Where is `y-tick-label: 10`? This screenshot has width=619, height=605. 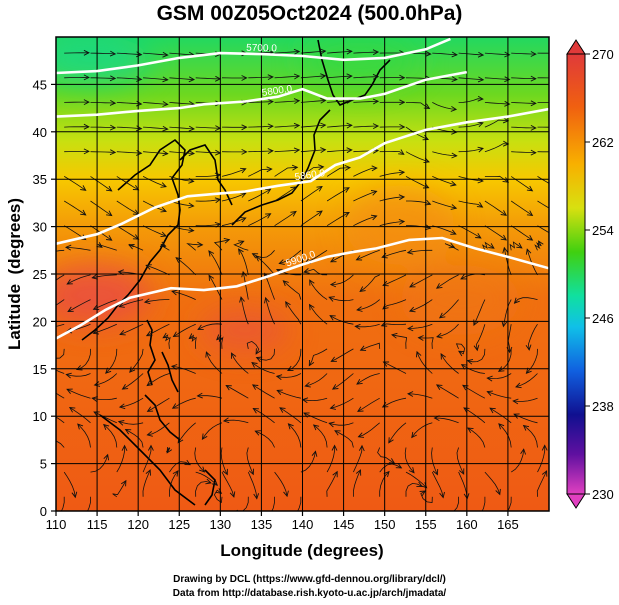 y-tick-label: 10 is located at coordinates (40, 416).